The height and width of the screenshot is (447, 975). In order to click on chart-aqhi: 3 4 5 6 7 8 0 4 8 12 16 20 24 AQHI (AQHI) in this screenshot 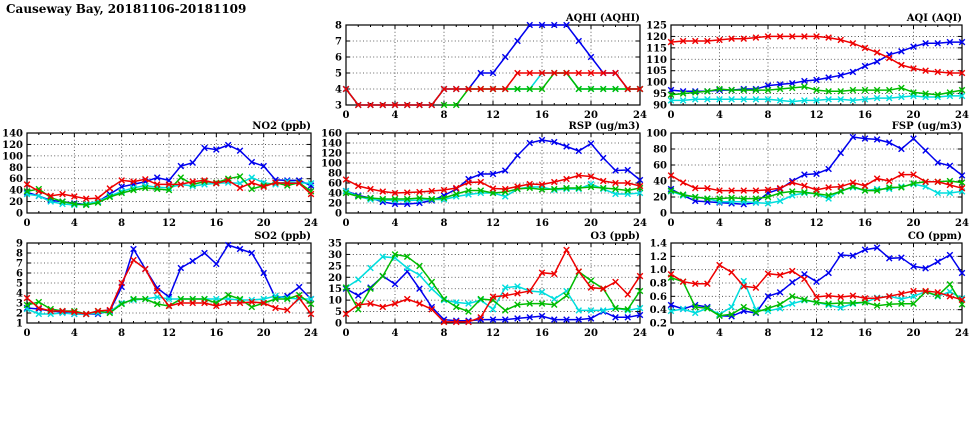, I will do `click(491, 67)`.